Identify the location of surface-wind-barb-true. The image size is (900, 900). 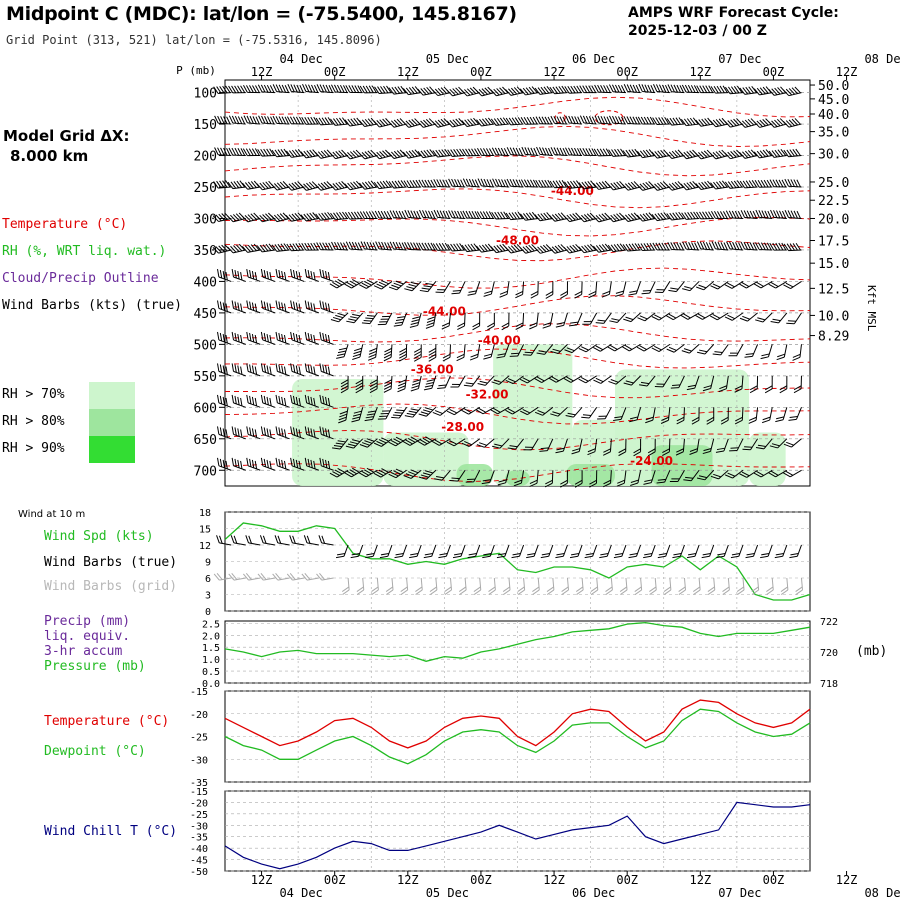
(342, 551).